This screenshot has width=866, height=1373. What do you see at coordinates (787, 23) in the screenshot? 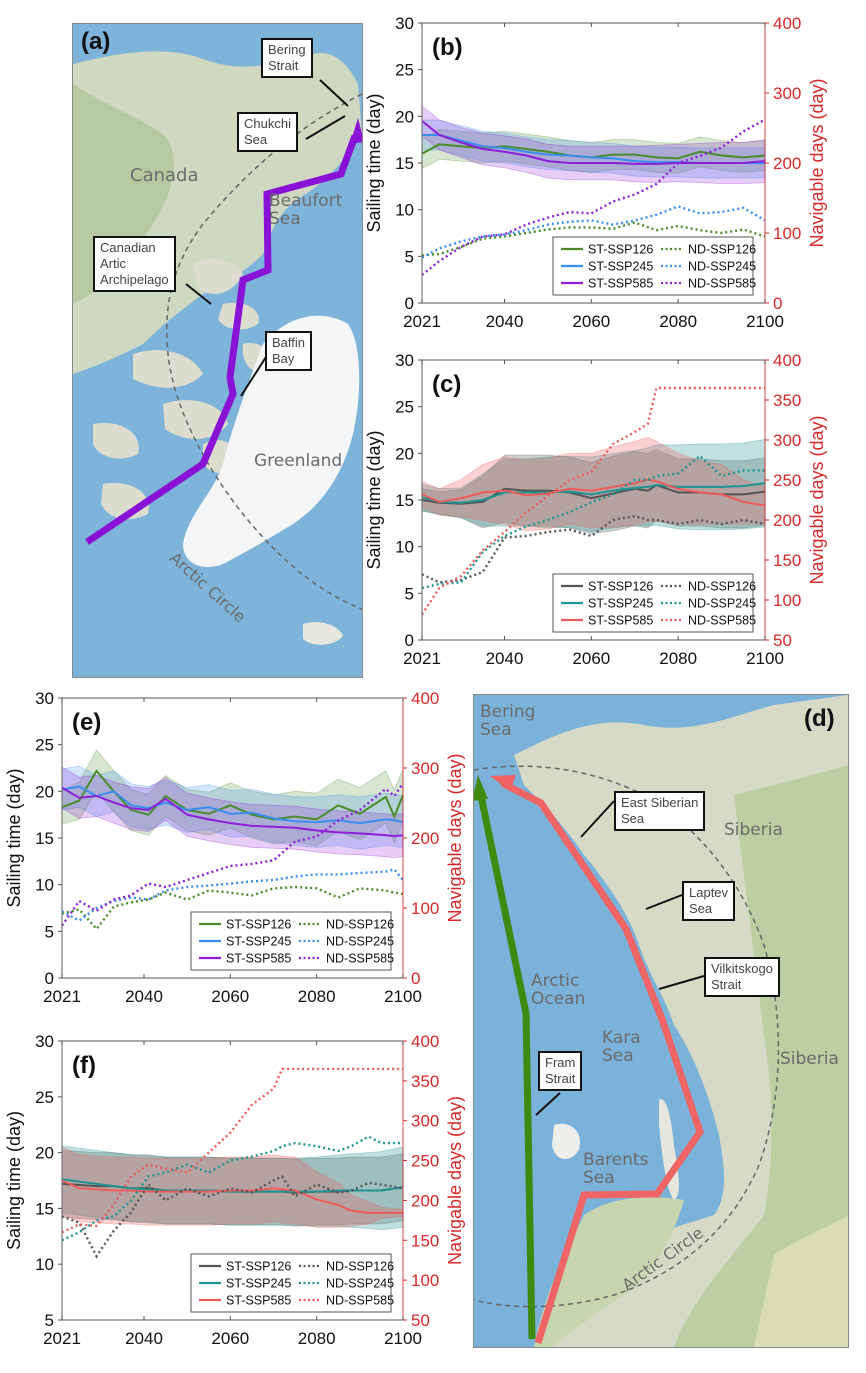
I see `y2-tick-label: 400` at bounding box center [787, 23].